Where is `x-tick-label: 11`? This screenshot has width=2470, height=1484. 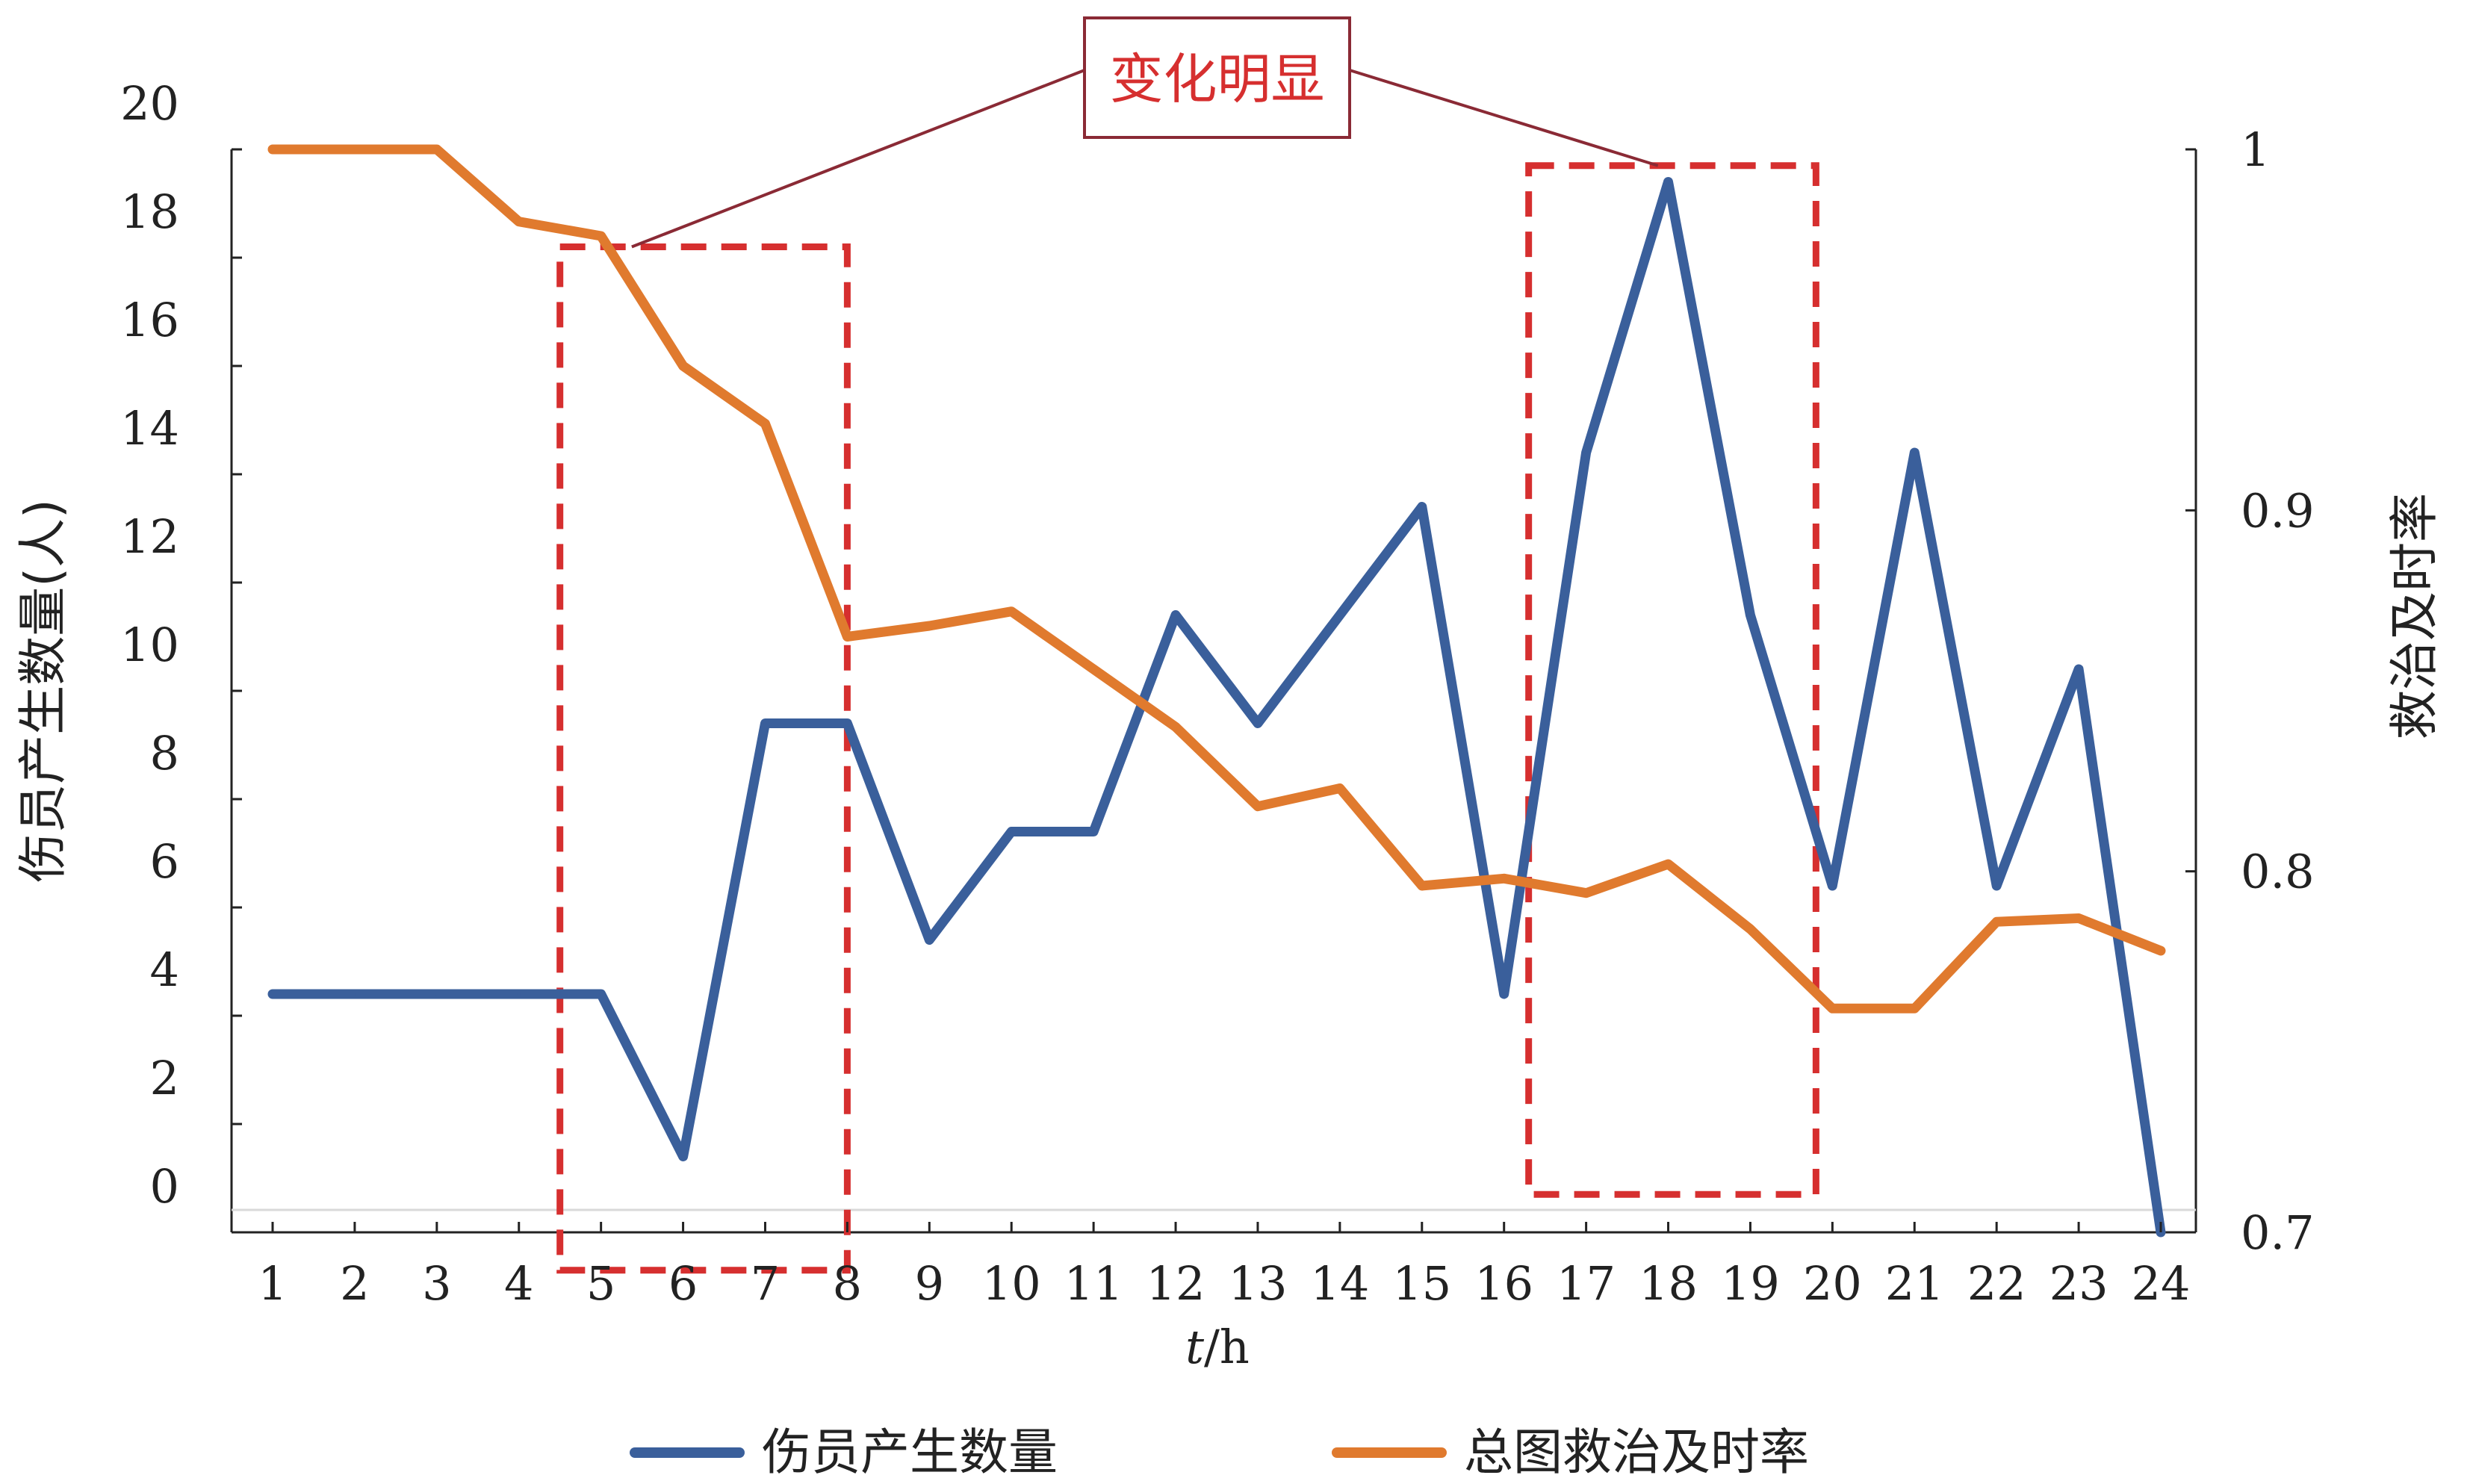
x-tick-label: 11 is located at coordinates (1093, 1284).